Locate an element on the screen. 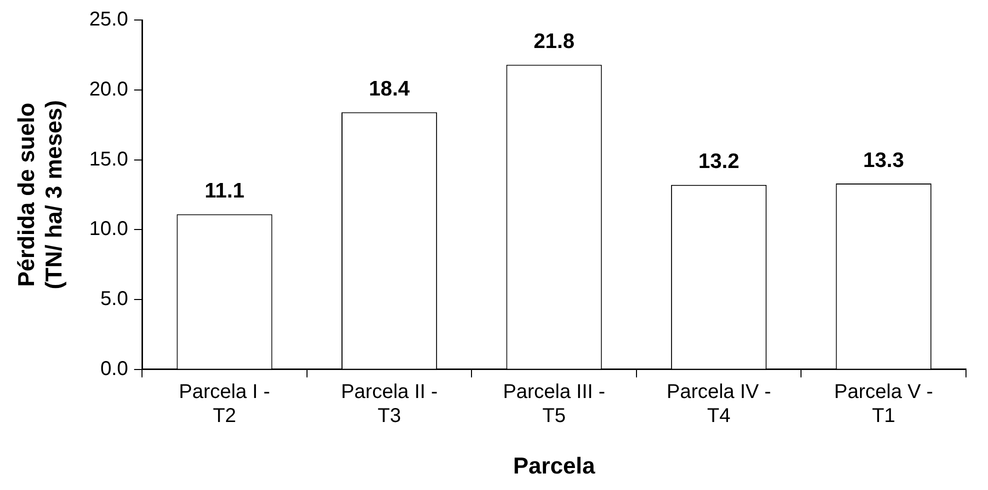  y-tick-label: 10.0 is located at coordinates (108, 229).